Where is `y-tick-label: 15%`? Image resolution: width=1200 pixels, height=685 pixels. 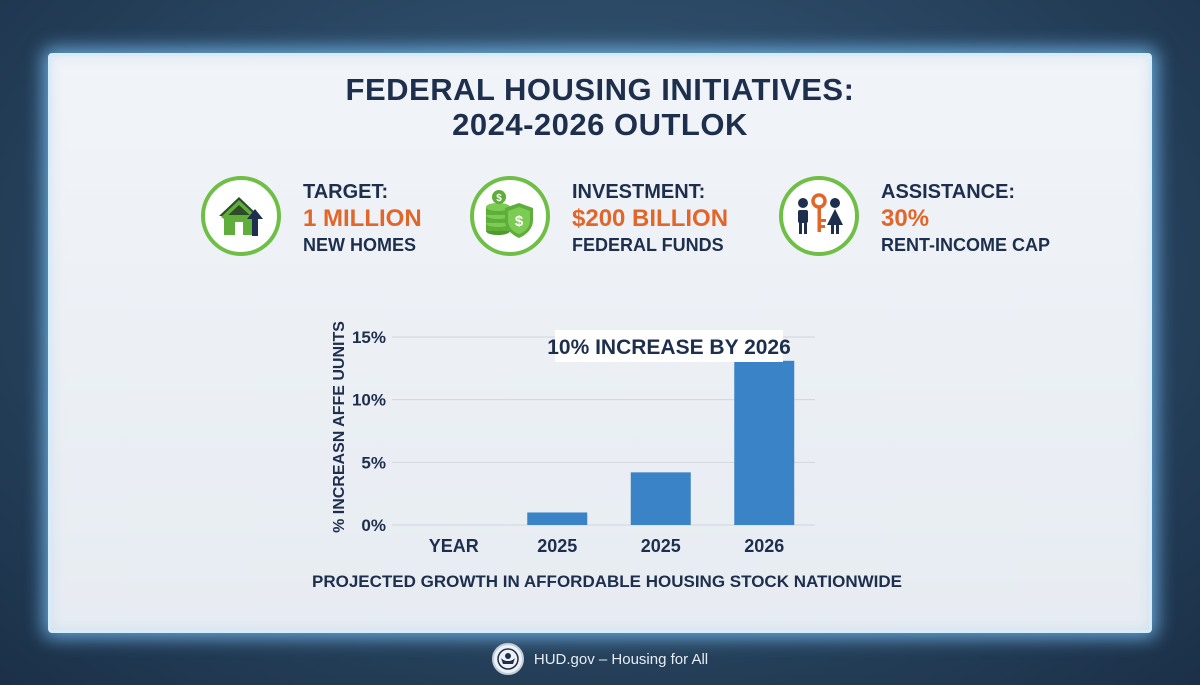
y-tick-label: 15% is located at coordinates (369, 337).